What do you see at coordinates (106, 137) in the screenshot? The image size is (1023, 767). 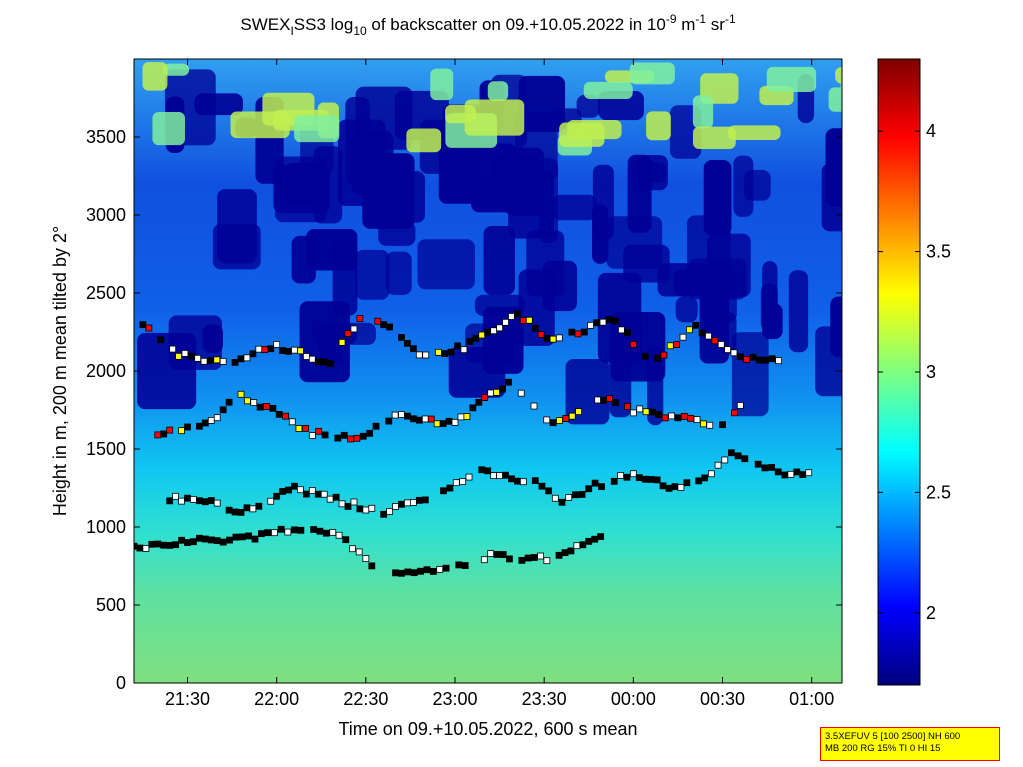 I see `y-tick-label: 3500` at bounding box center [106, 137].